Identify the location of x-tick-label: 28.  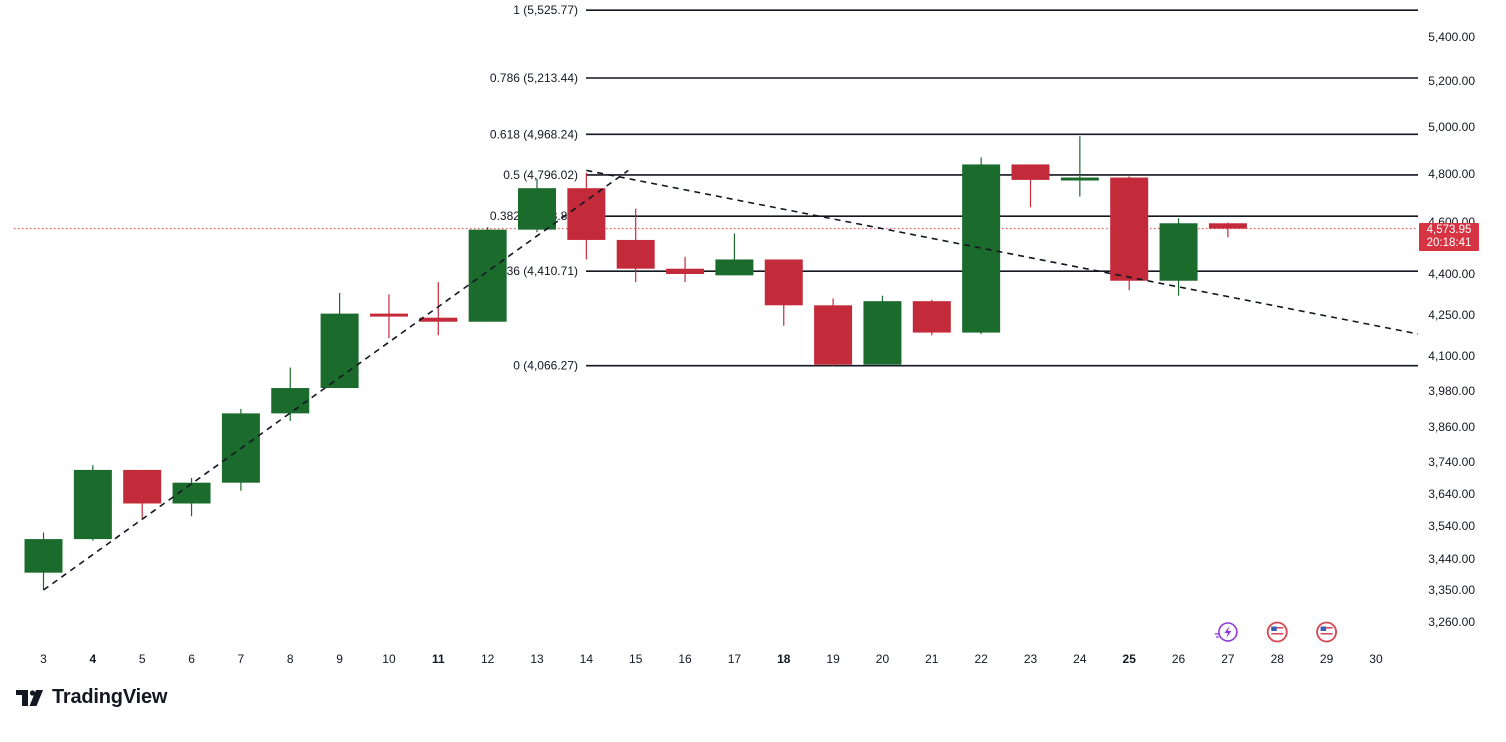
(1278, 659).